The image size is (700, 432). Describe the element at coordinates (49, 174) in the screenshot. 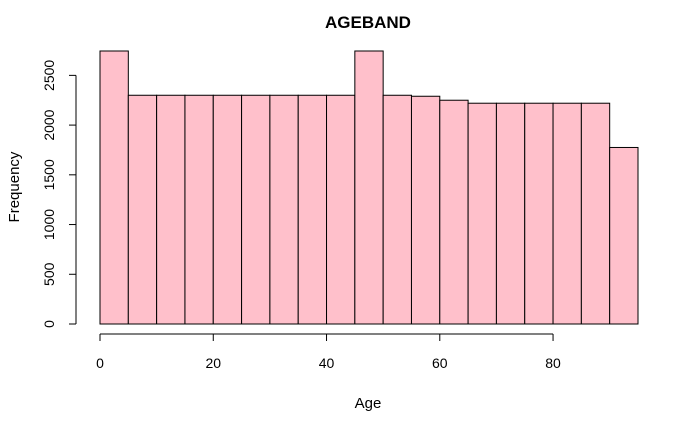

I see `y-tick-label: 1500` at that location.